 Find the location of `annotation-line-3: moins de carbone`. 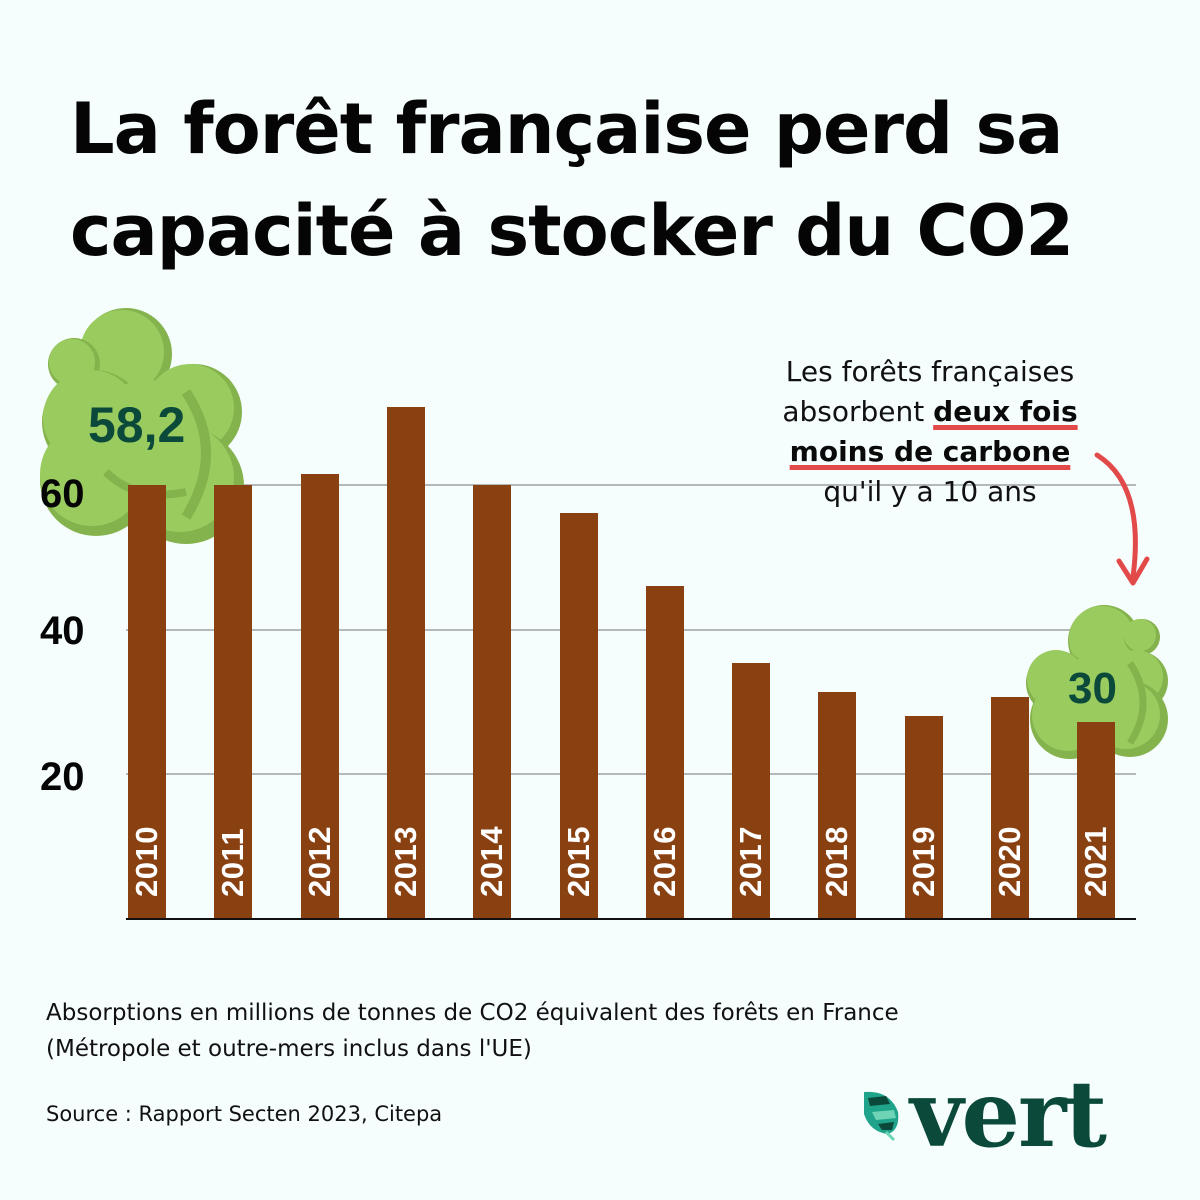

annotation-line-3: moins de carbone is located at coordinates (930, 452).